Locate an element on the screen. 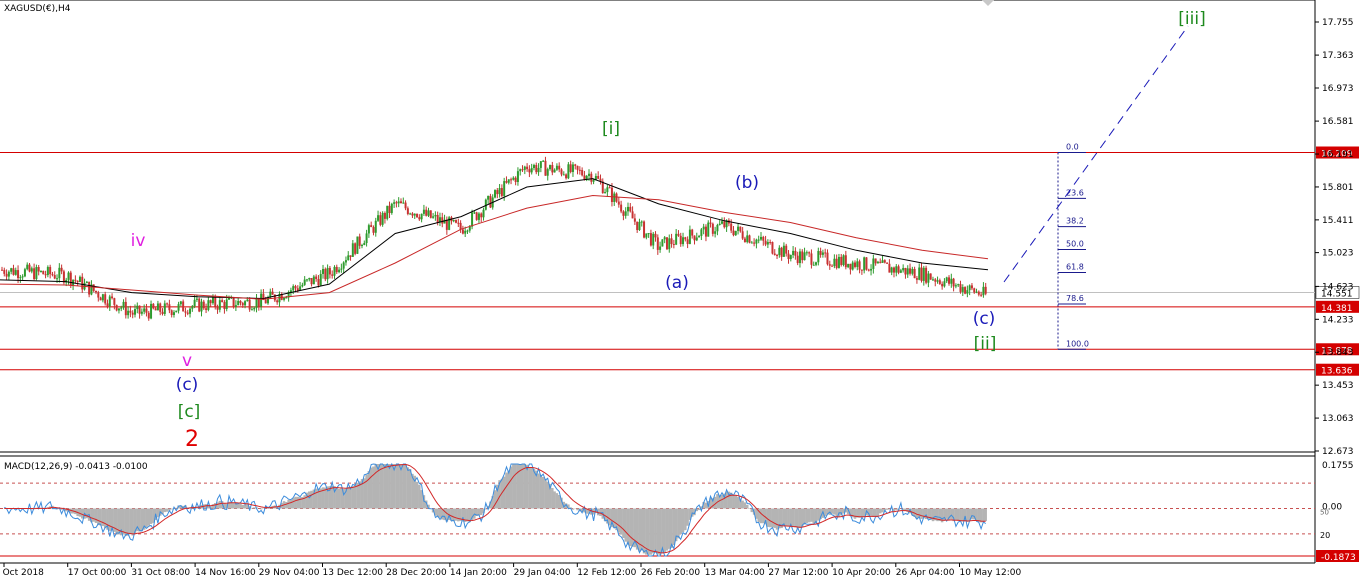  time-tick-label: 29 Jan 04:00 is located at coordinates (542, 573).